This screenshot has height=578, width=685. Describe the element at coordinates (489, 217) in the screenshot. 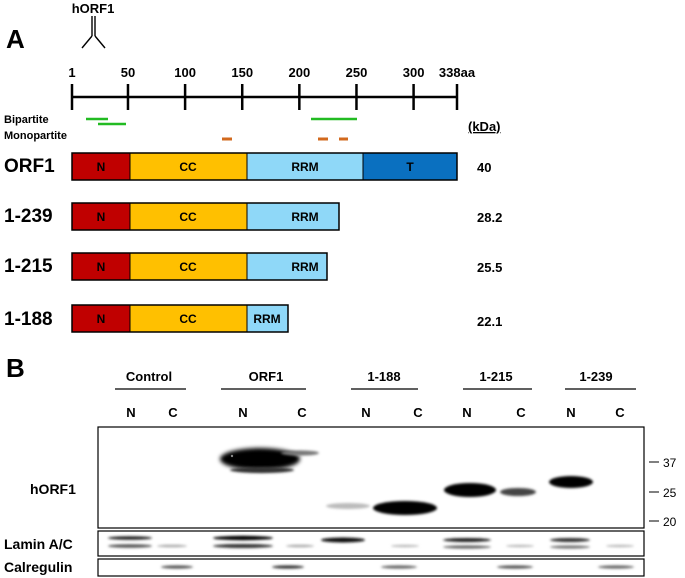

I see `construct-kda: 28.2` at that location.